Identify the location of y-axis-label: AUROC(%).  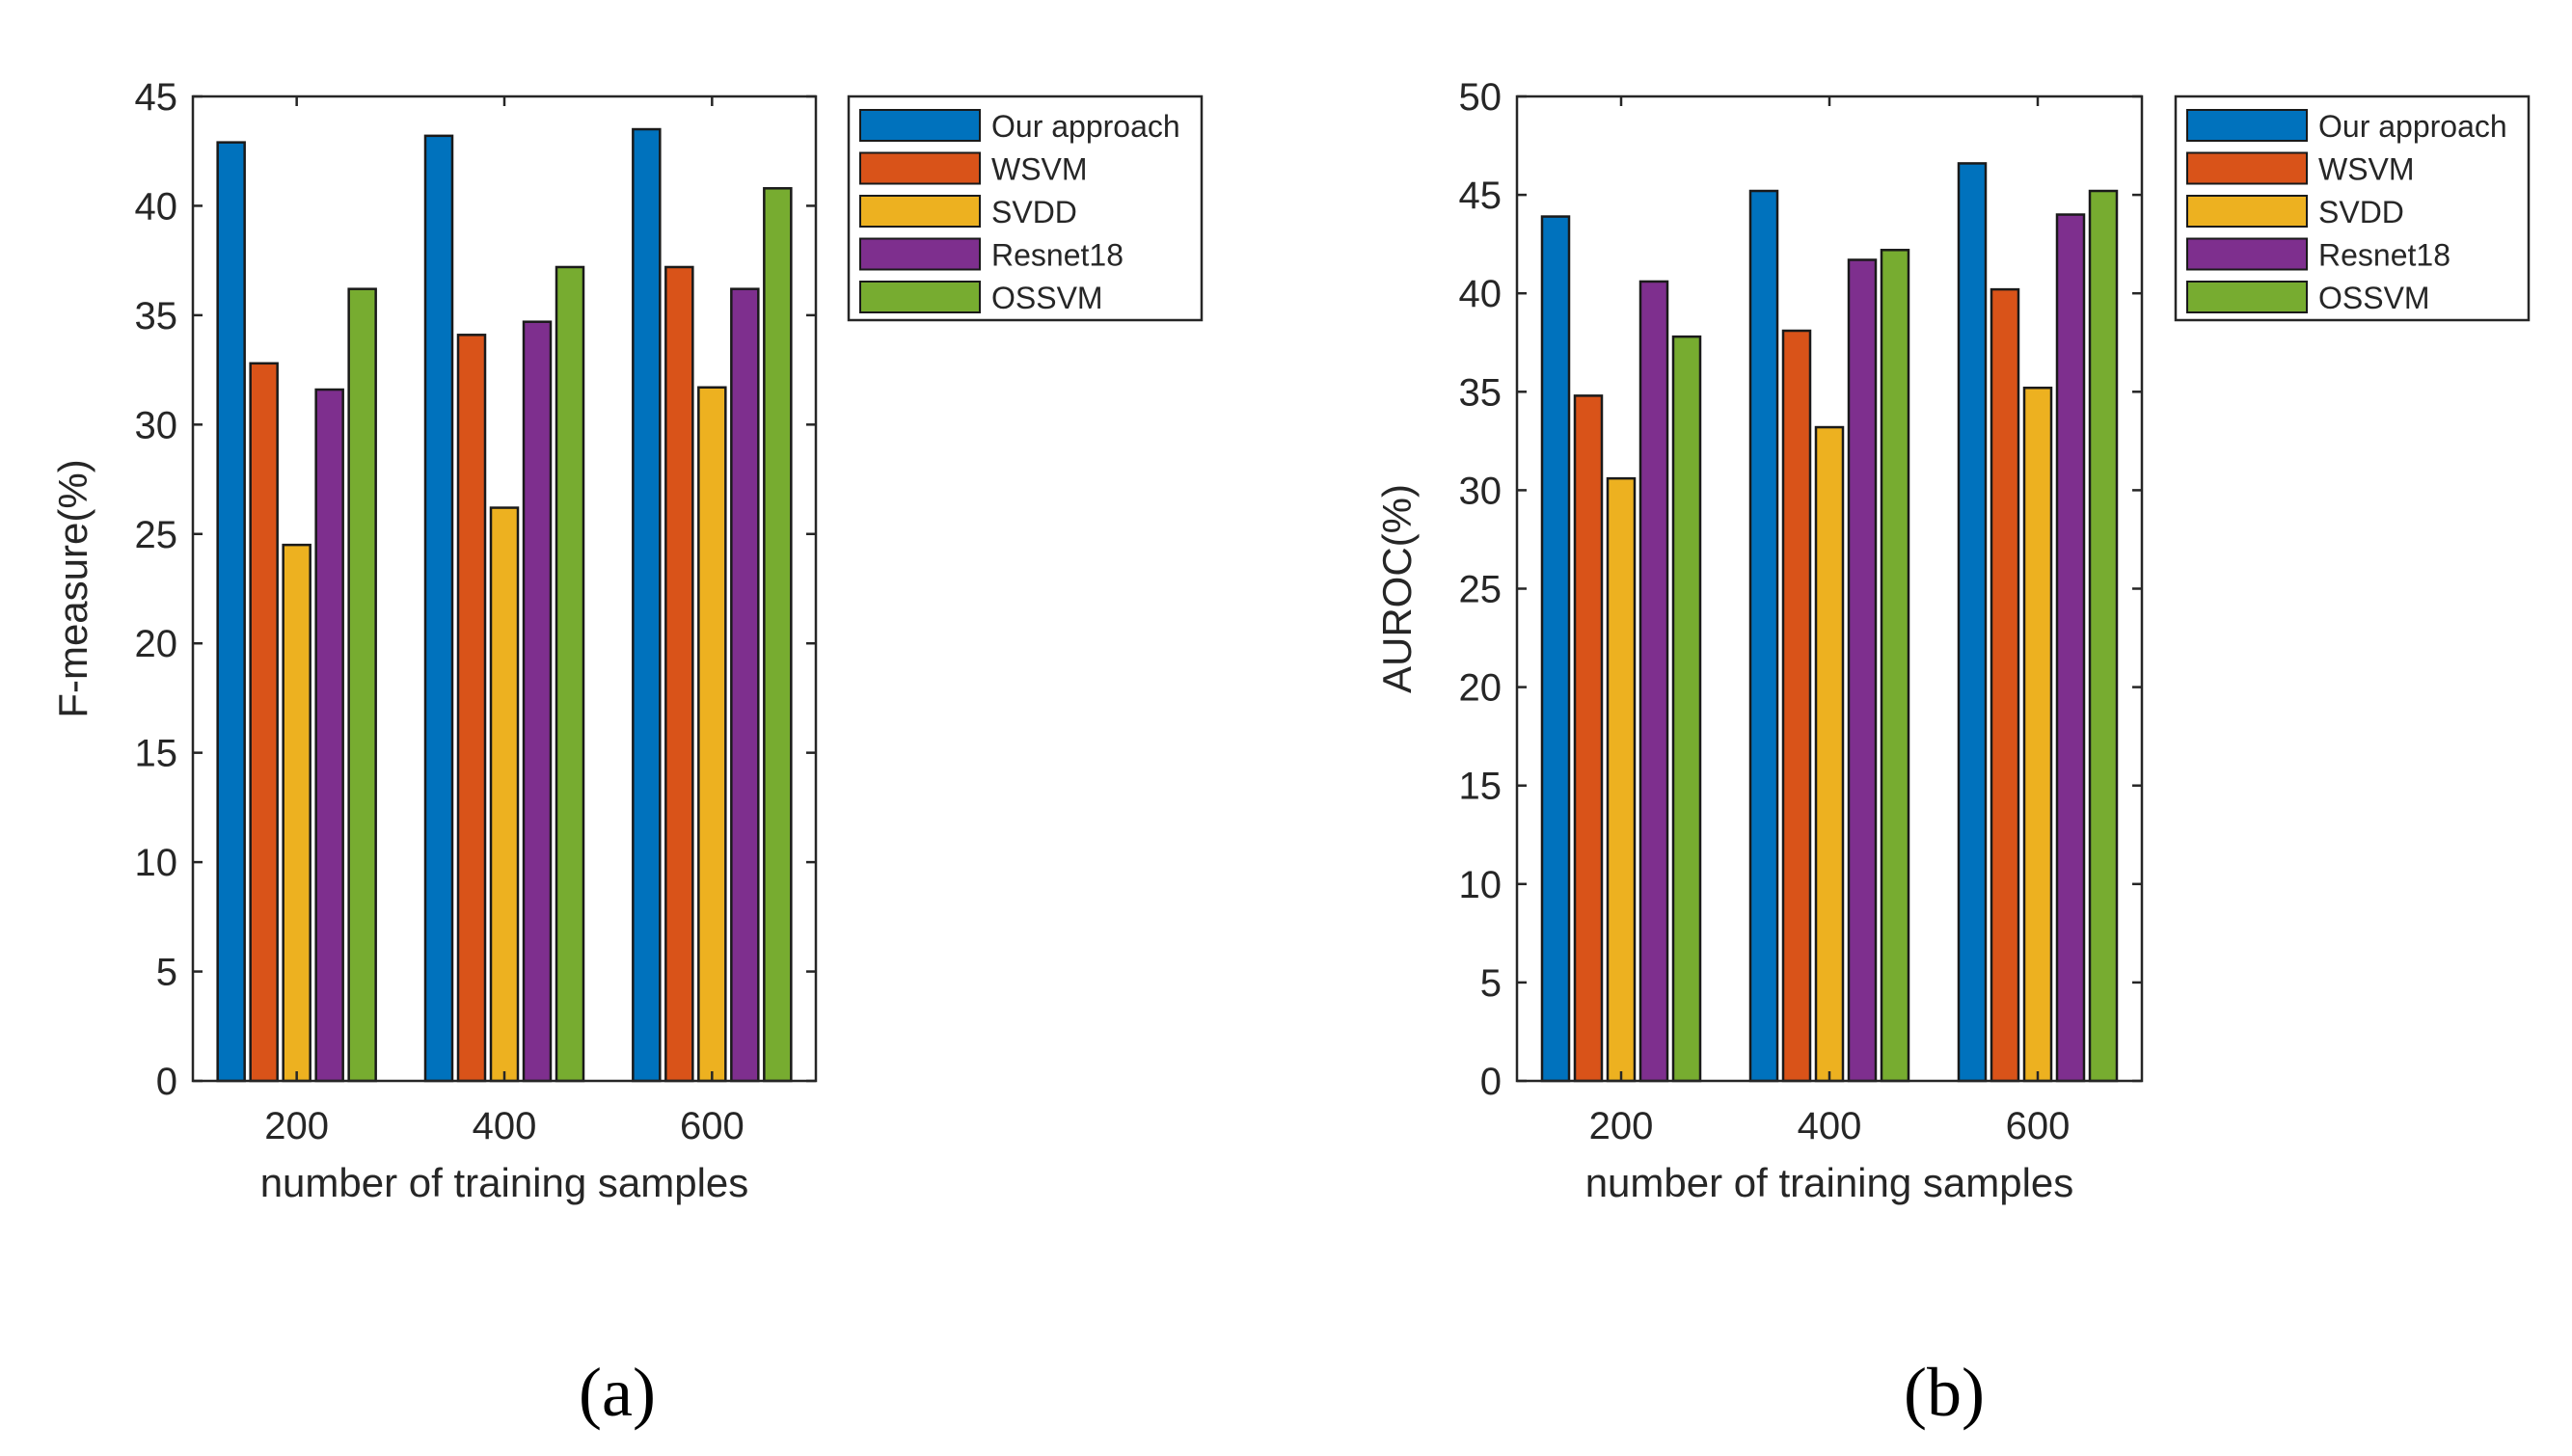
(1397, 588).